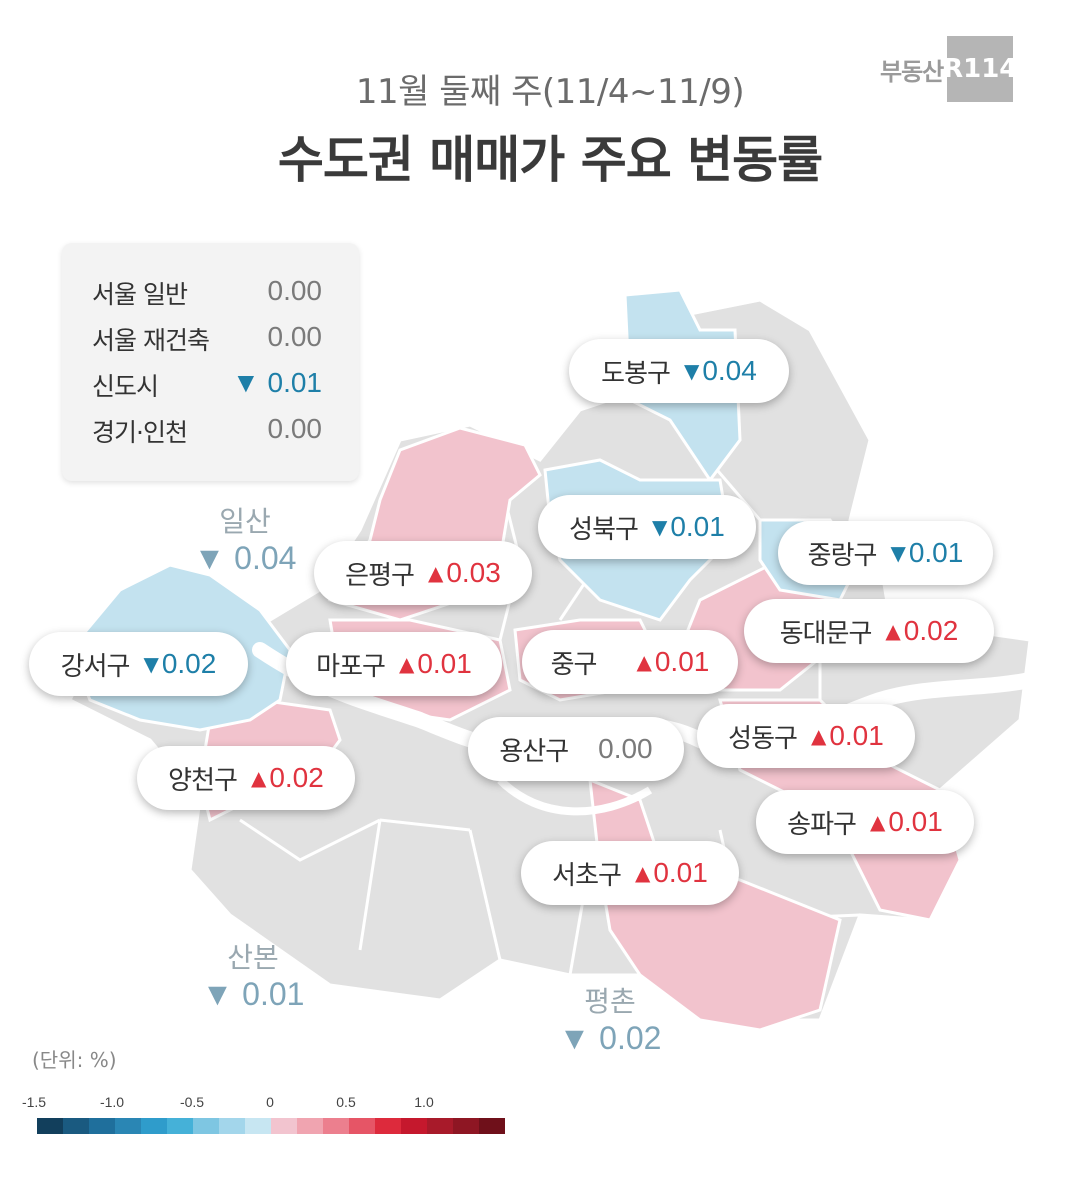  Describe the element at coordinates (604, 529) in the screenshot. I see `district-name: 성북구` at that location.